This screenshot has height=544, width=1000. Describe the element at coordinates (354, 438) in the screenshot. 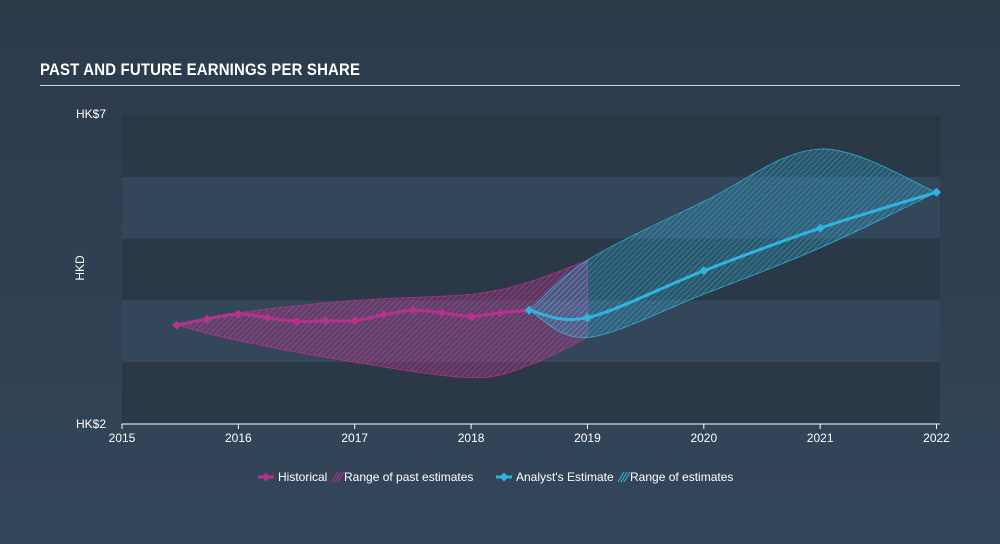

I see `x-tick-label: 2017` at that location.